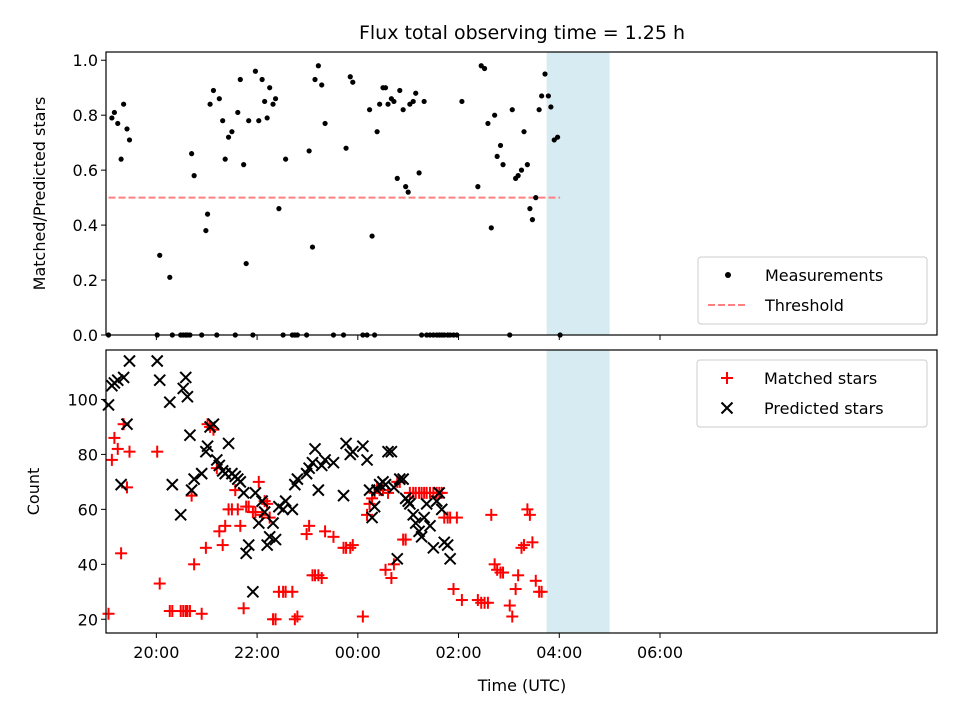 This screenshot has height=720, width=960. What do you see at coordinates (812, 393) in the screenshot?
I see `bottom-legend: Matched stars Predicted stars` at bounding box center [812, 393].